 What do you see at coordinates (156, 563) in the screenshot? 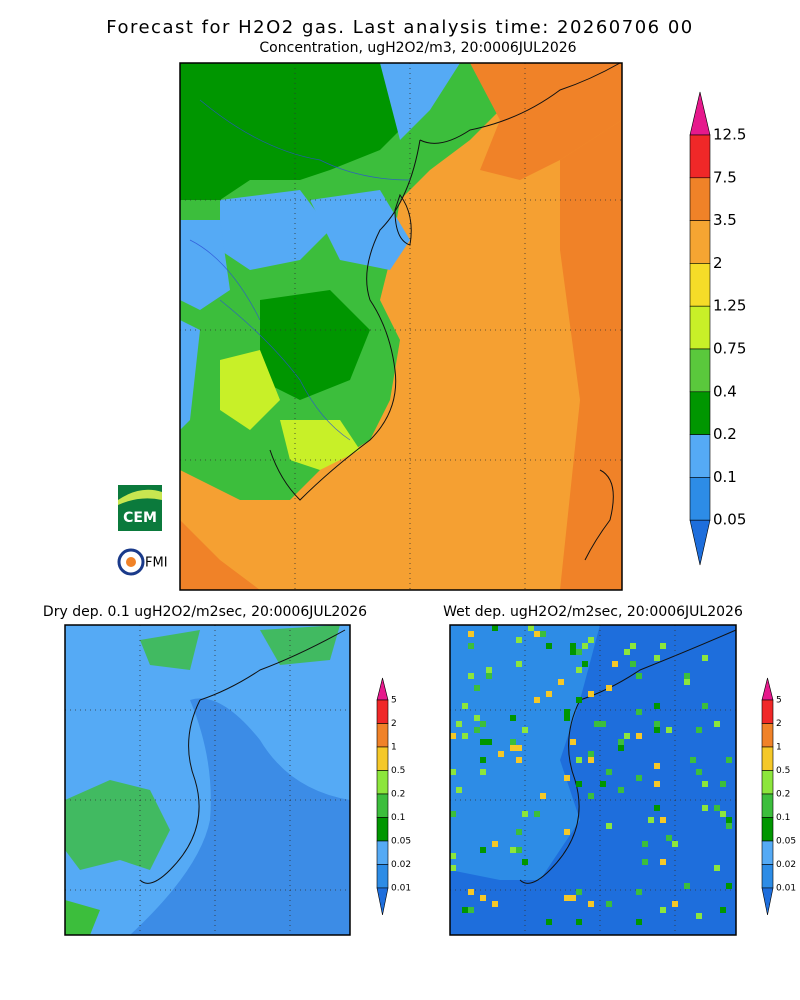
I see `fmi-text: FMI` at bounding box center [156, 563].